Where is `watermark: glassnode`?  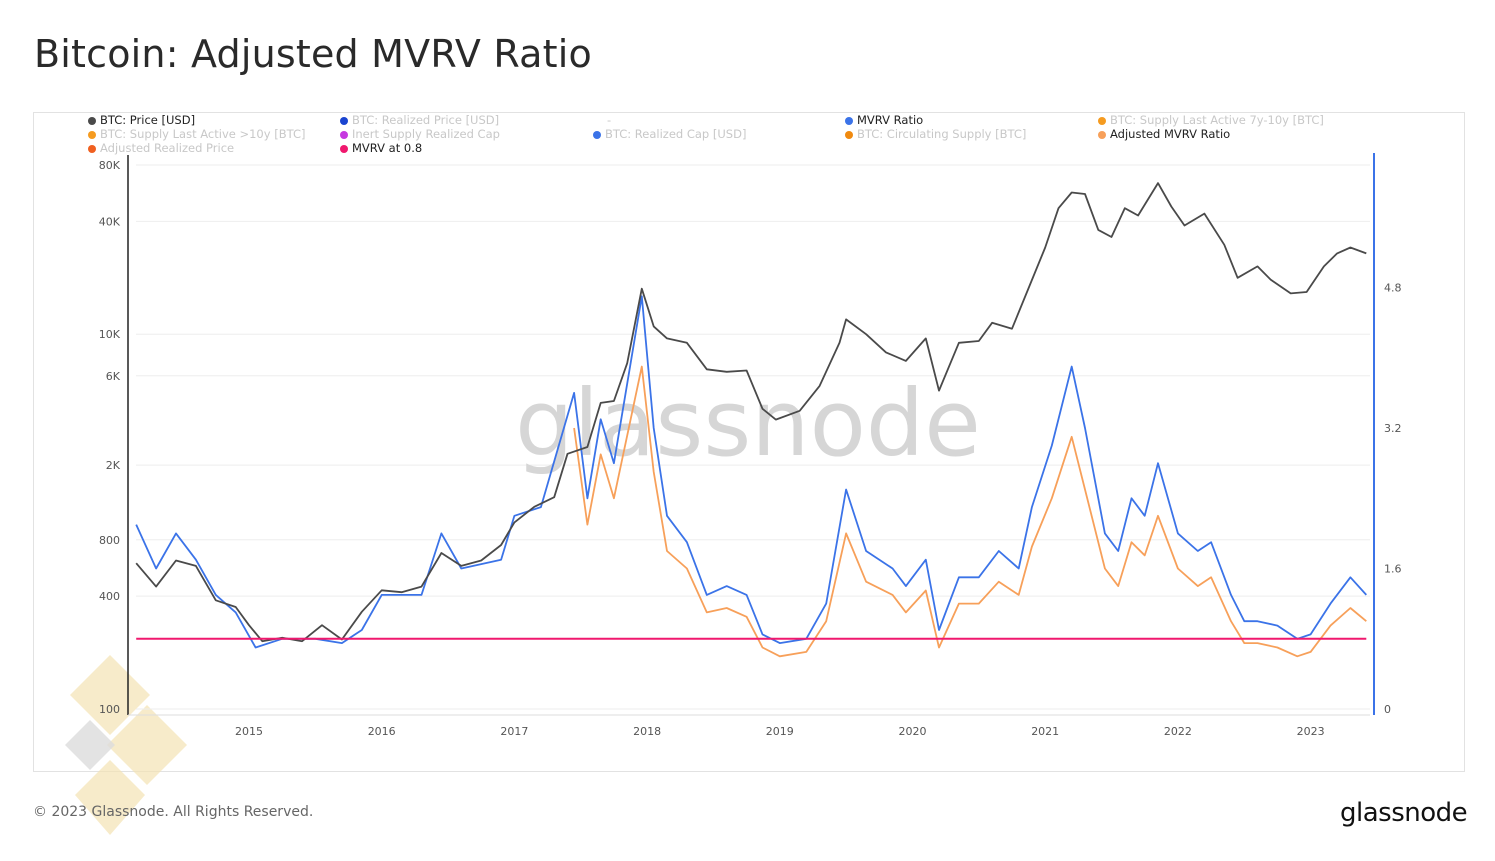
watermark: glassnode is located at coordinates (748, 423).